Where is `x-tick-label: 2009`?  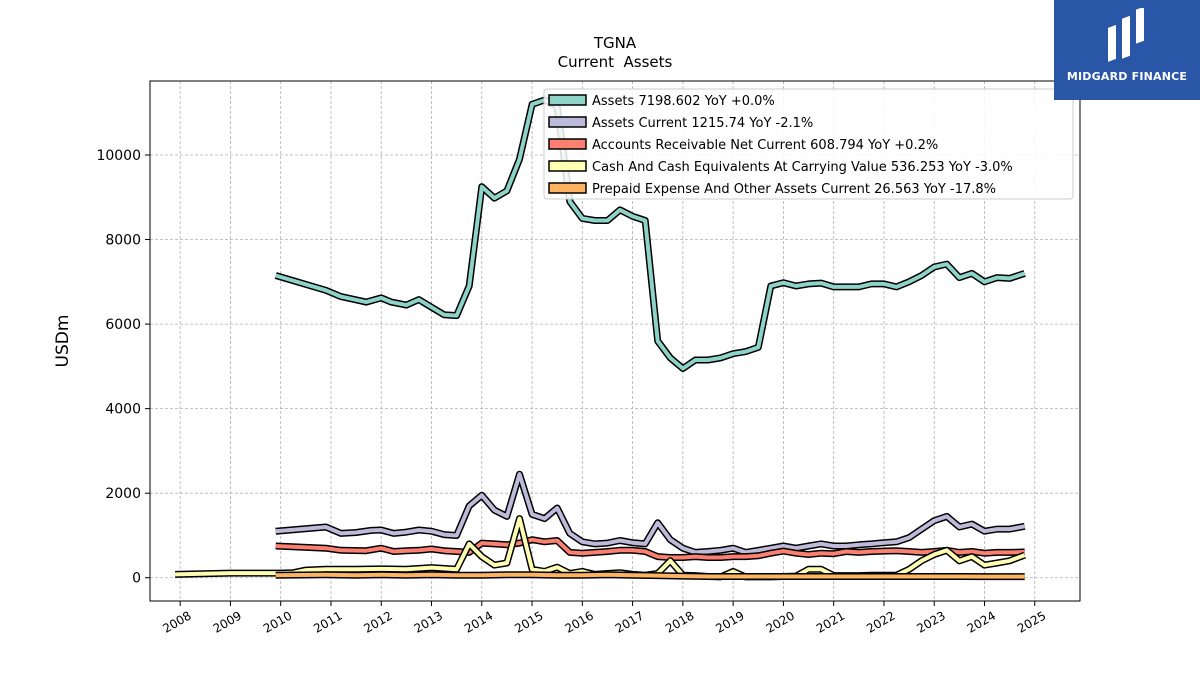 x-tick-label: 2009 is located at coordinates (227, 621).